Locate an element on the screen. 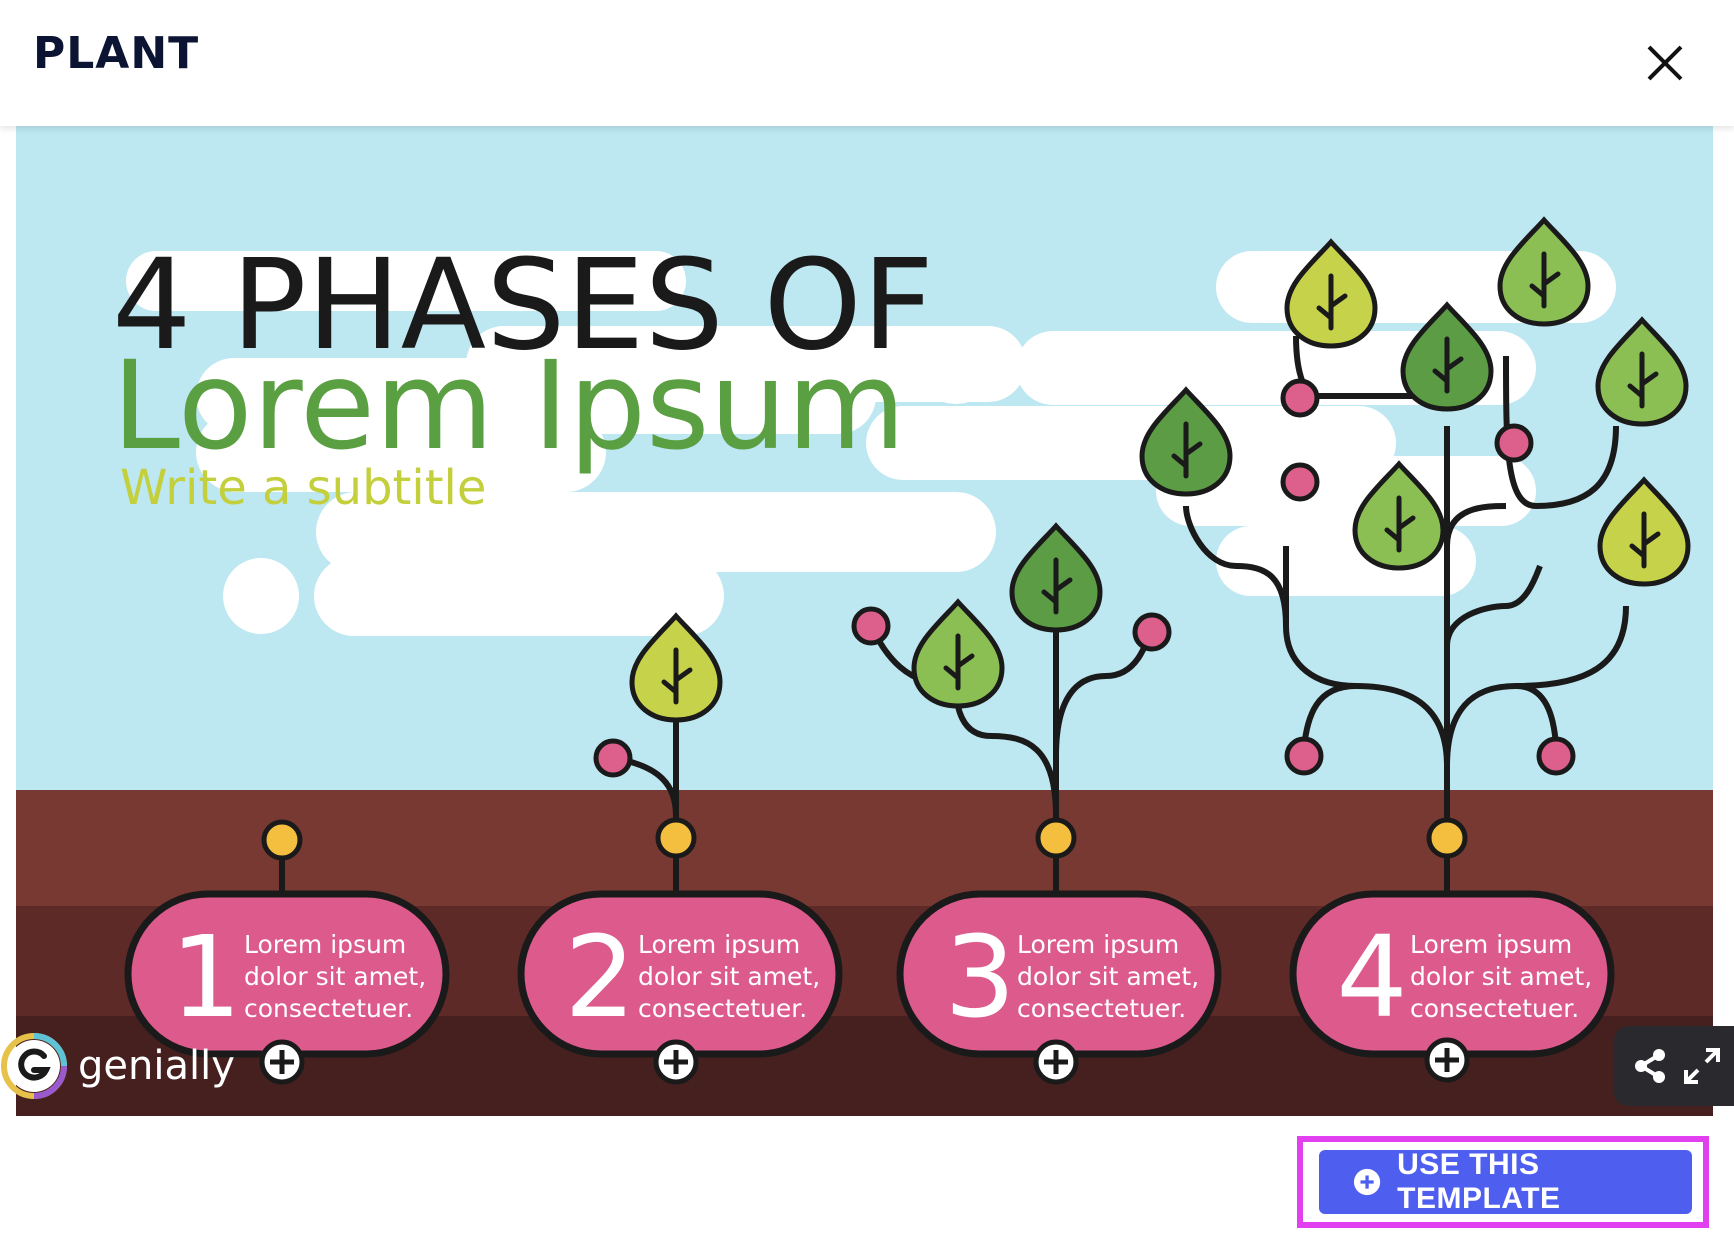  phase-number: 3 is located at coordinates (979, 978).